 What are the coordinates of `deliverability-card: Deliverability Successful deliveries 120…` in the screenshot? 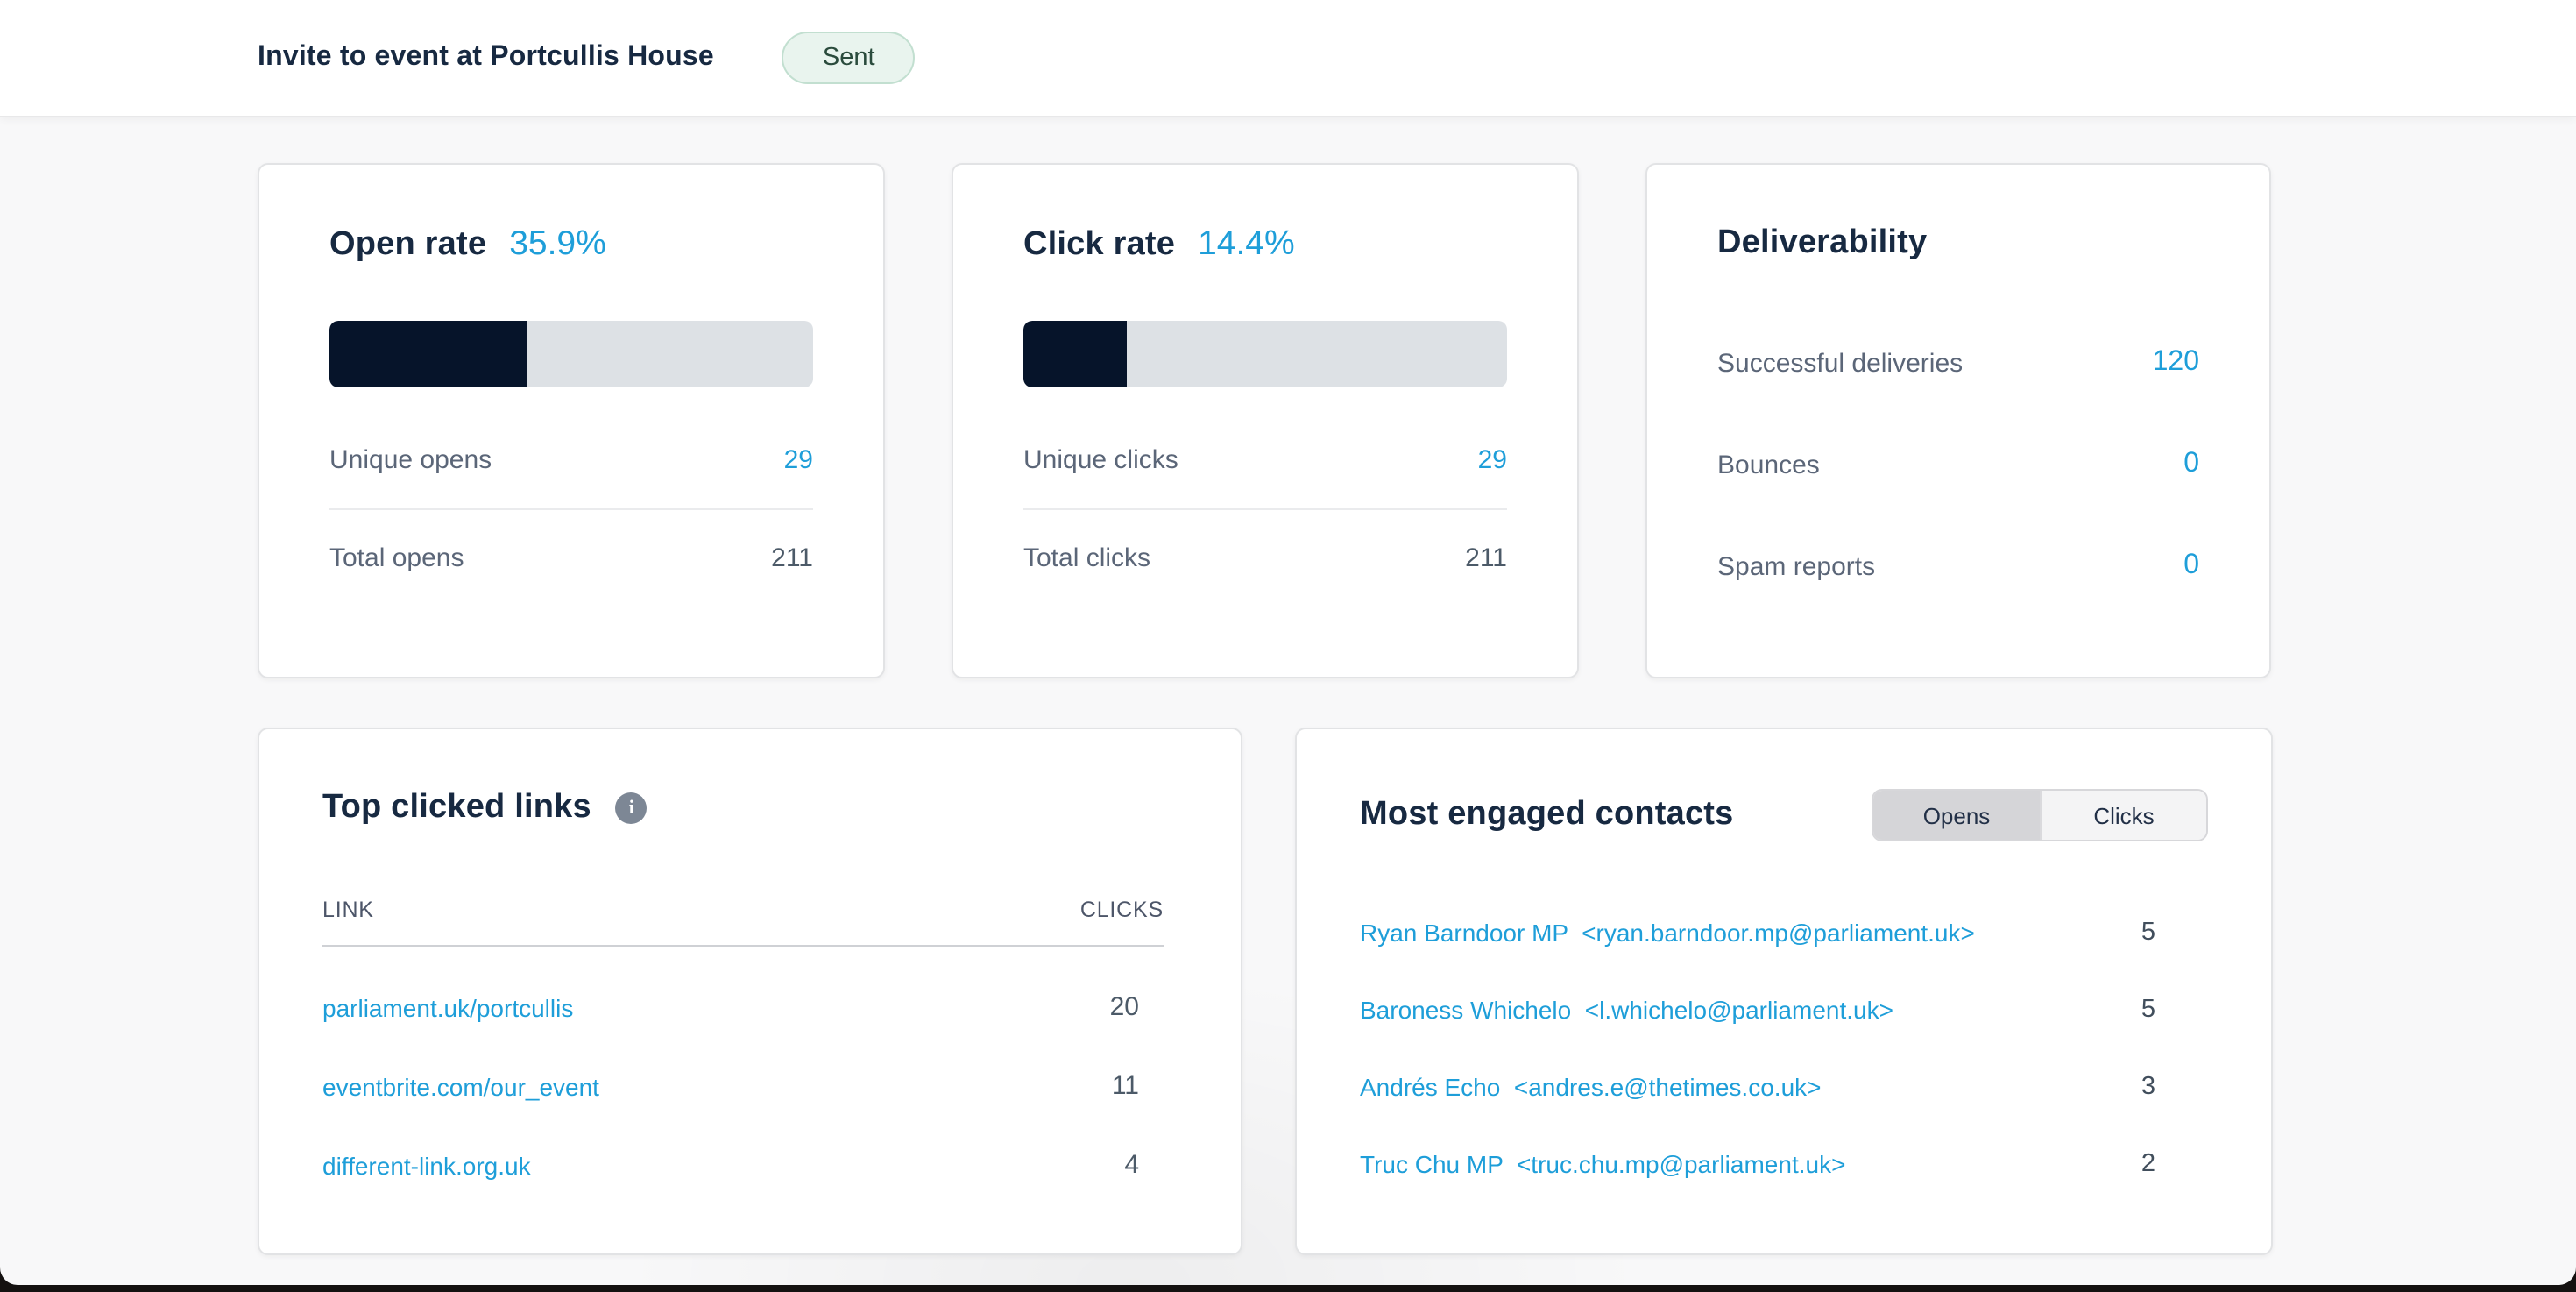 It's located at (1958, 421).